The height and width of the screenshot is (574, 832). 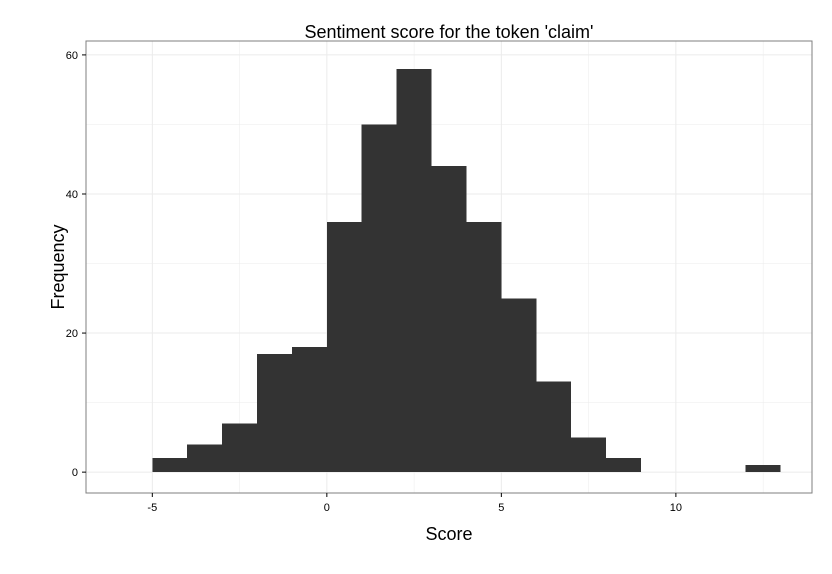 What do you see at coordinates (501, 508) in the screenshot?
I see `x-tick-label: 5` at bounding box center [501, 508].